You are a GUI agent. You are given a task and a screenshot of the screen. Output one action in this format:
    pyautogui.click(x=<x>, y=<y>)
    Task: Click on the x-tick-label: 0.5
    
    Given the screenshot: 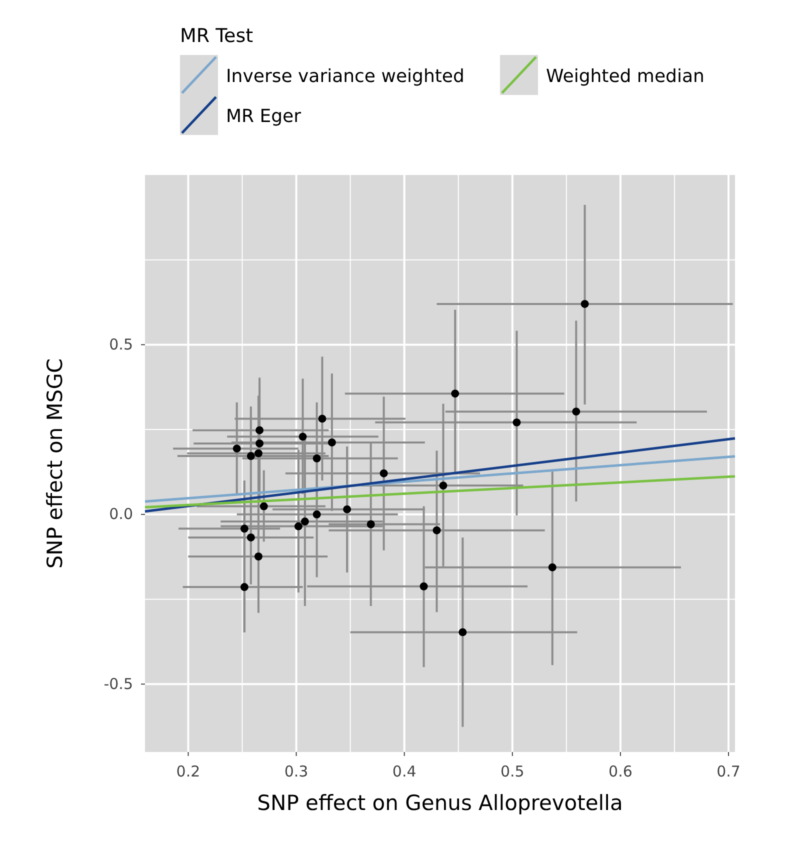 What is the action you would take?
    pyautogui.click(x=512, y=771)
    